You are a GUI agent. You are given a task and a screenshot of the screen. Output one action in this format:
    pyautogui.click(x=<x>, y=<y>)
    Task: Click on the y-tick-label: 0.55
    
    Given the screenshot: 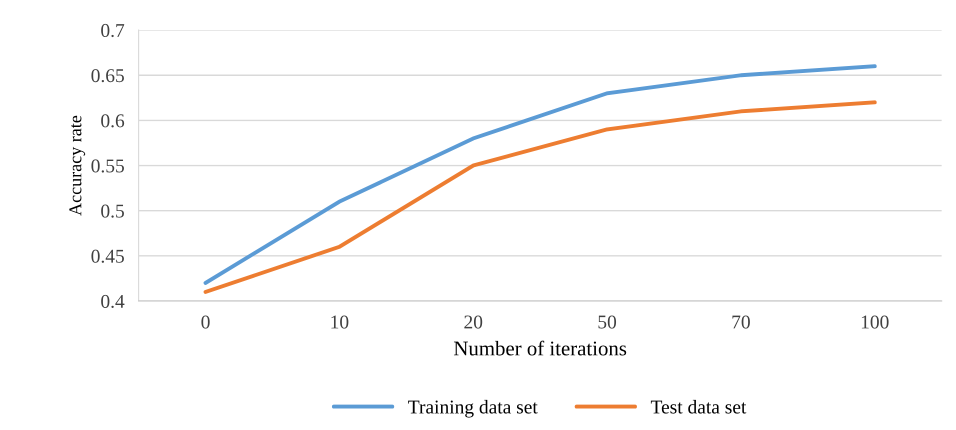 What is the action you would take?
    pyautogui.click(x=107, y=166)
    